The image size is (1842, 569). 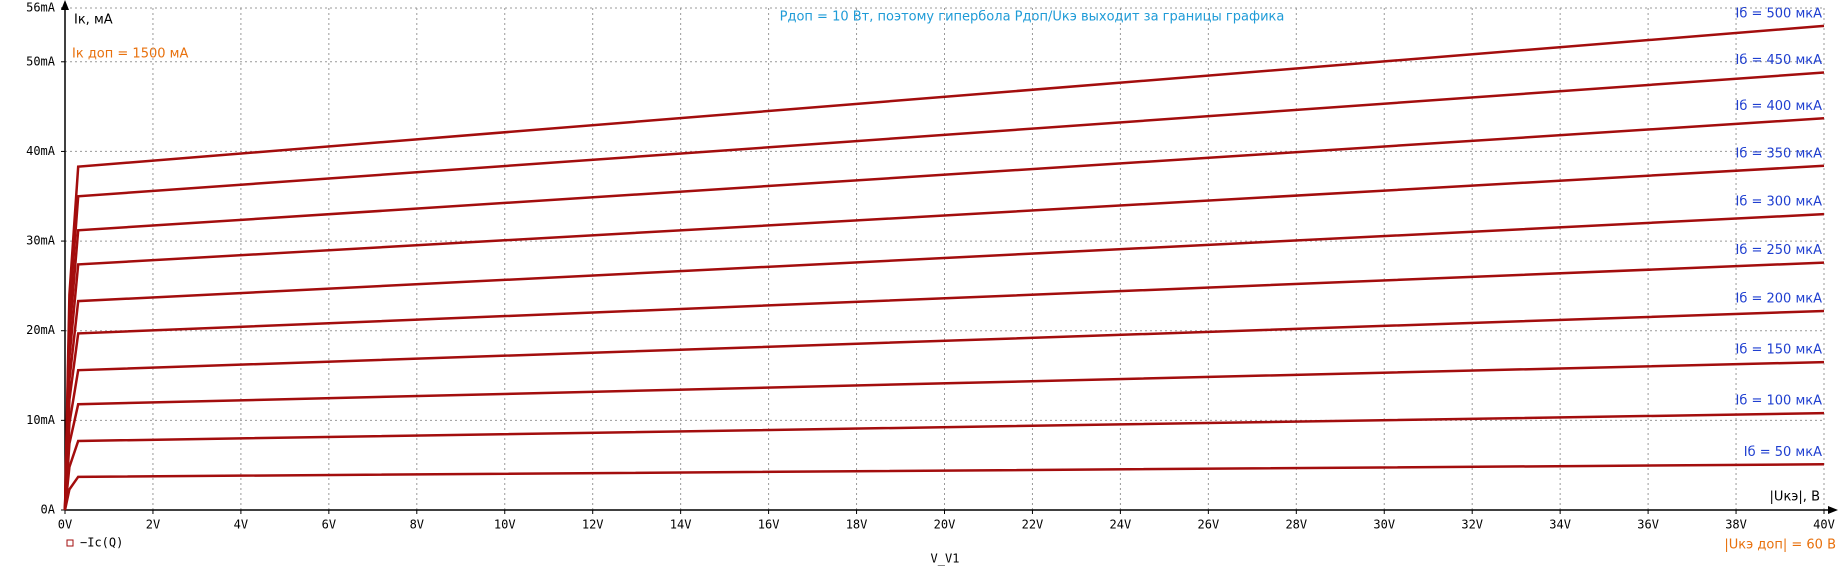 I want to click on x-tick-label: 4V, so click(x=241, y=525).